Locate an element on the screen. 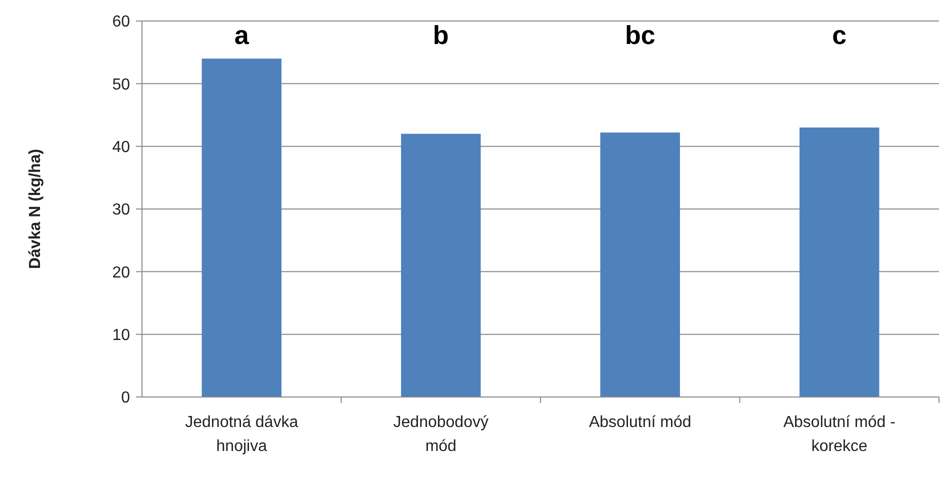 The image size is (947, 484). y-tick-label: 40 is located at coordinates (121, 147).